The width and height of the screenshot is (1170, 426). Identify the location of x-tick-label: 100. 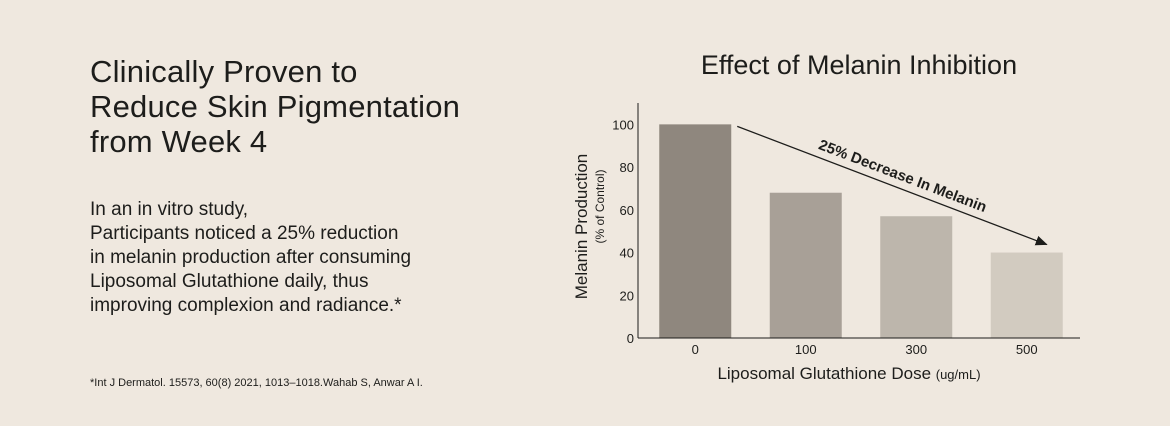
(806, 349).